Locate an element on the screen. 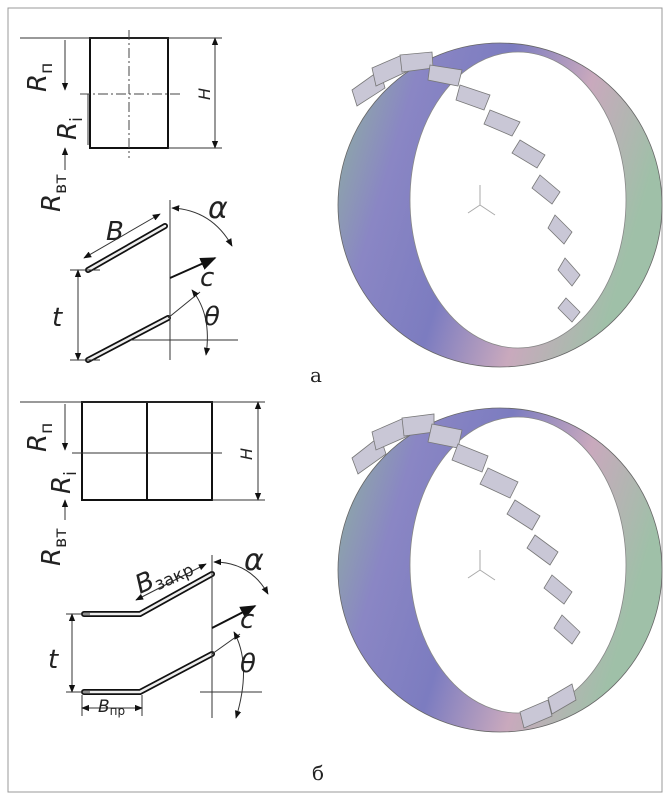 The image size is (670, 800). label-part: пр is located at coordinates (117, 711).